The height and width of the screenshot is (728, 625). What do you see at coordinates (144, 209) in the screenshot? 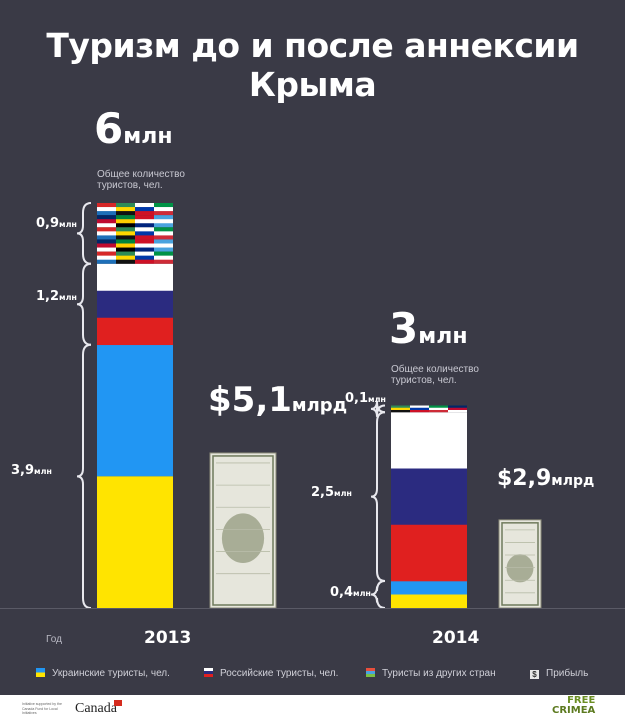
I see `flag-0-2-band-b` at bounding box center [144, 209].